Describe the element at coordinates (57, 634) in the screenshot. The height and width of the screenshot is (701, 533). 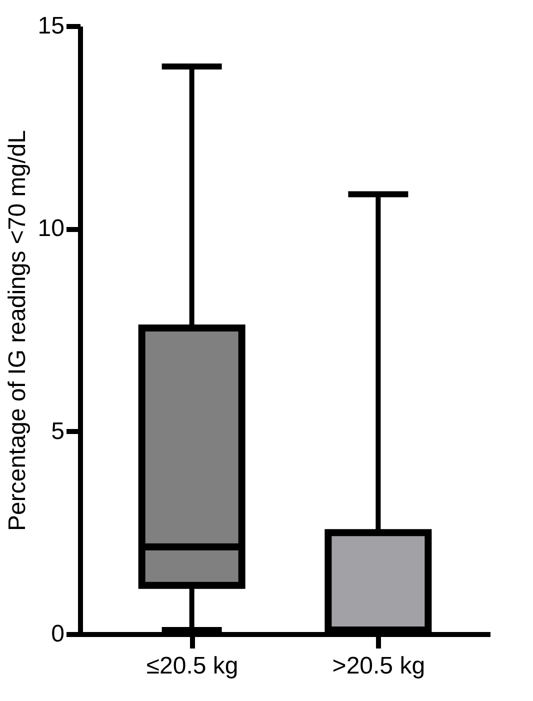
I see `y-tick-label: 0` at that location.